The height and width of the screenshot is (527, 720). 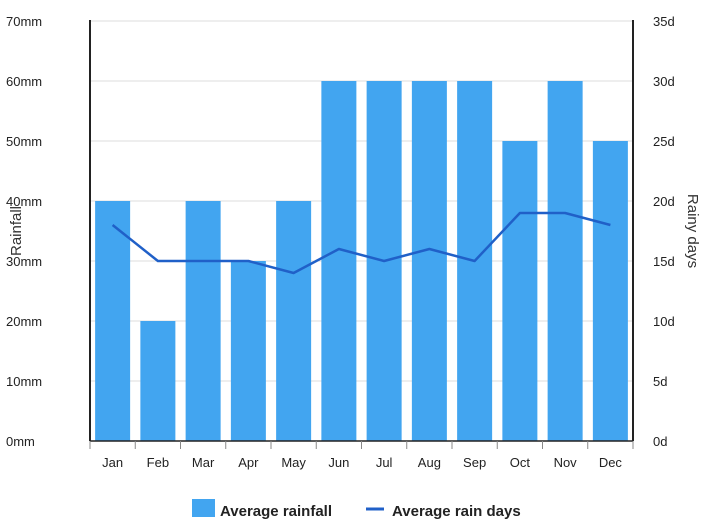 What do you see at coordinates (664, 81) in the screenshot?
I see `y2-tick-label: 30d` at bounding box center [664, 81].